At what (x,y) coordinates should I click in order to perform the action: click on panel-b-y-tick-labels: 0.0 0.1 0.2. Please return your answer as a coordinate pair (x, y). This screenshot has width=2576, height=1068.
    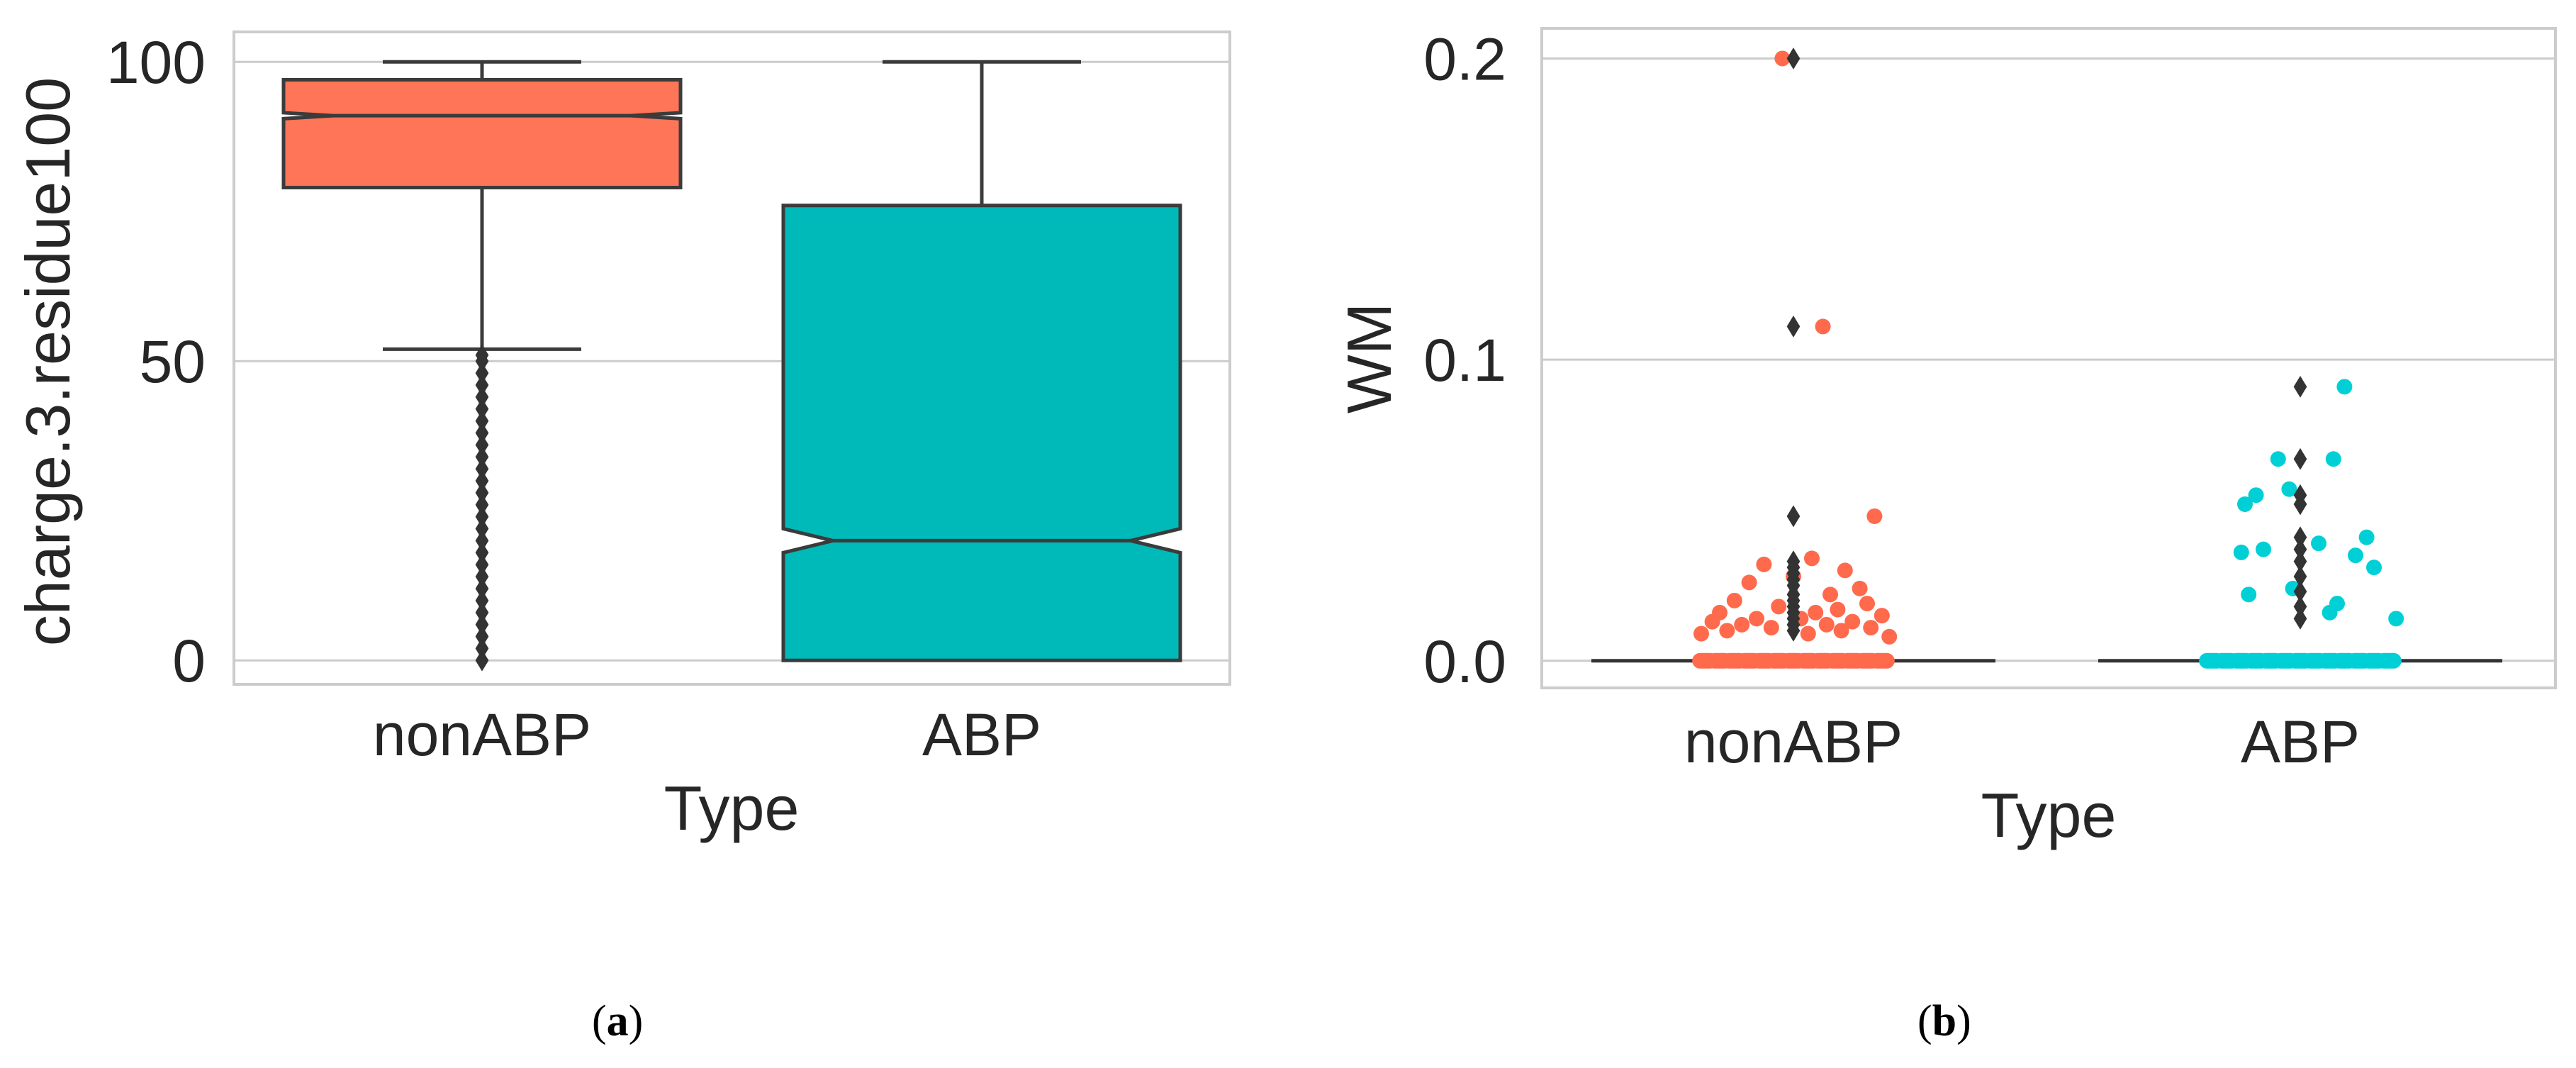
    Looking at the image, I should click on (1464, 360).